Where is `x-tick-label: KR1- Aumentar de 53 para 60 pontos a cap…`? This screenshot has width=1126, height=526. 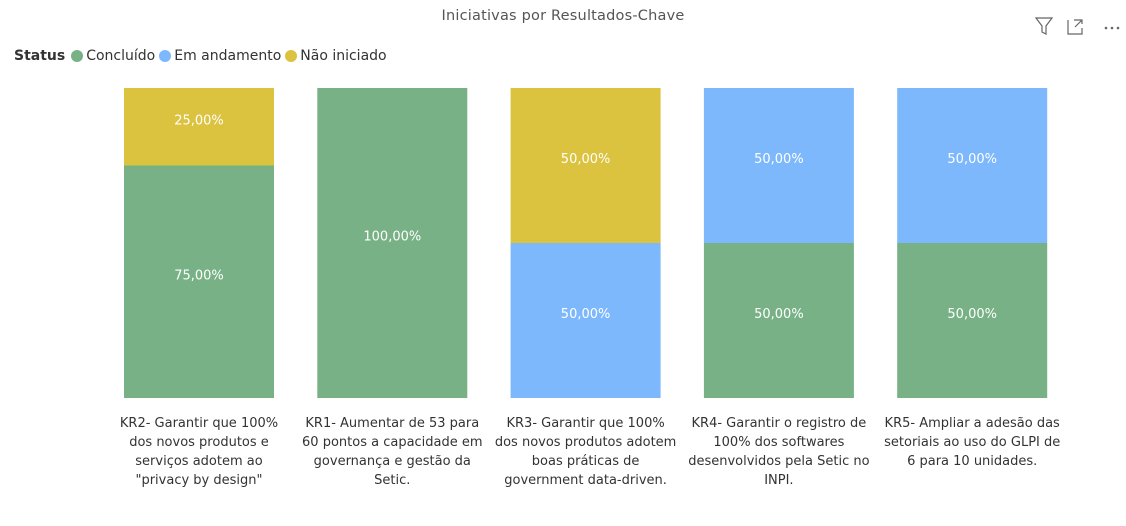 x-tick-label: KR1- Aumentar de 53 para 60 pontos a cap… is located at coordinates (392, 452).